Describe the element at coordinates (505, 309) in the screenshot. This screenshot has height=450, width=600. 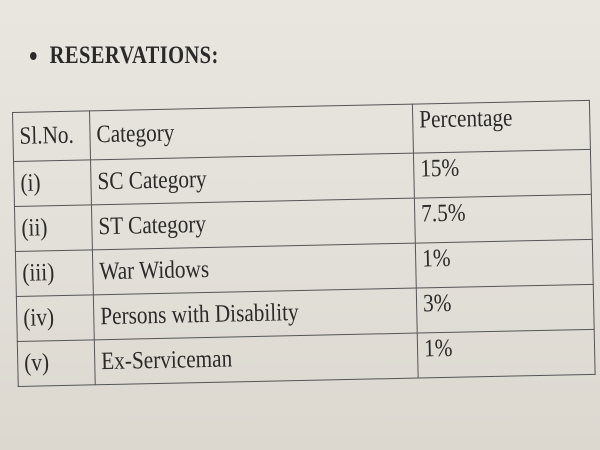
I see `table-cell: 3%` at that location.